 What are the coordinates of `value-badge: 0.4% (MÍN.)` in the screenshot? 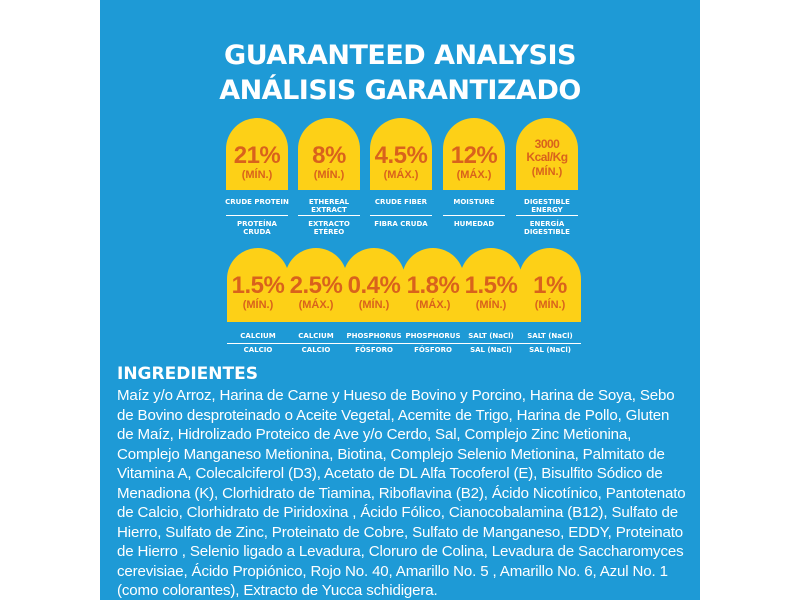 It's located at (374, 285).